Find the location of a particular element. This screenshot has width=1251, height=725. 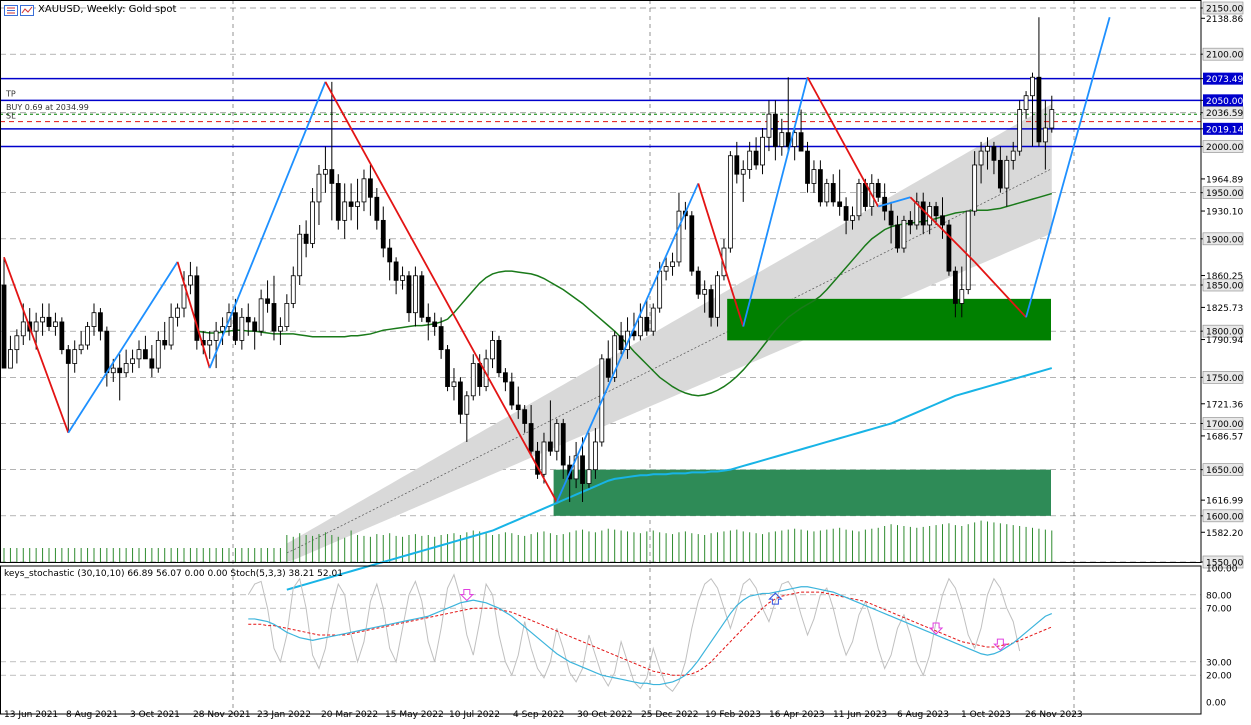

y-tick: 2073.49 is located at coordinates (1222, 78).